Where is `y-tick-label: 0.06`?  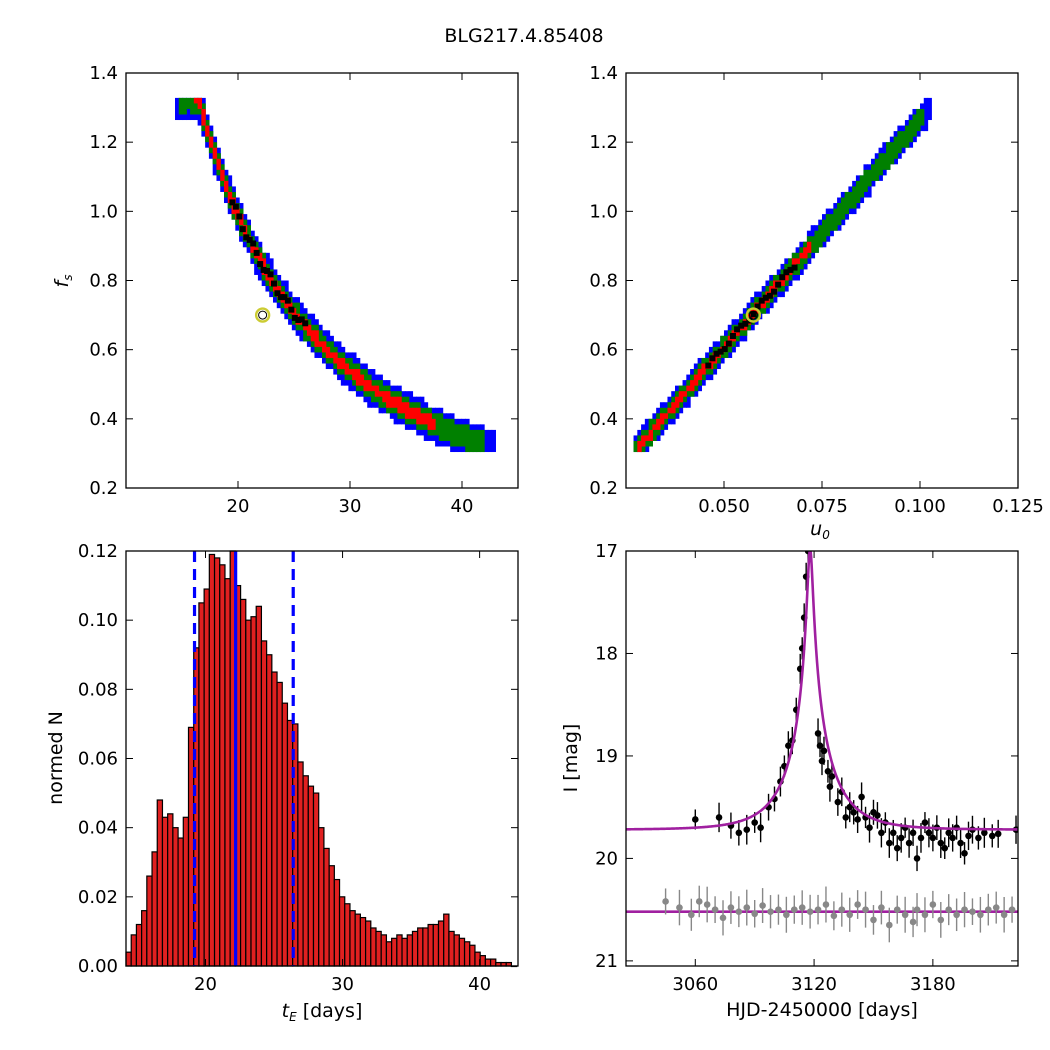
y-tick-label: 0.06 is located at coordinates (98, 759).